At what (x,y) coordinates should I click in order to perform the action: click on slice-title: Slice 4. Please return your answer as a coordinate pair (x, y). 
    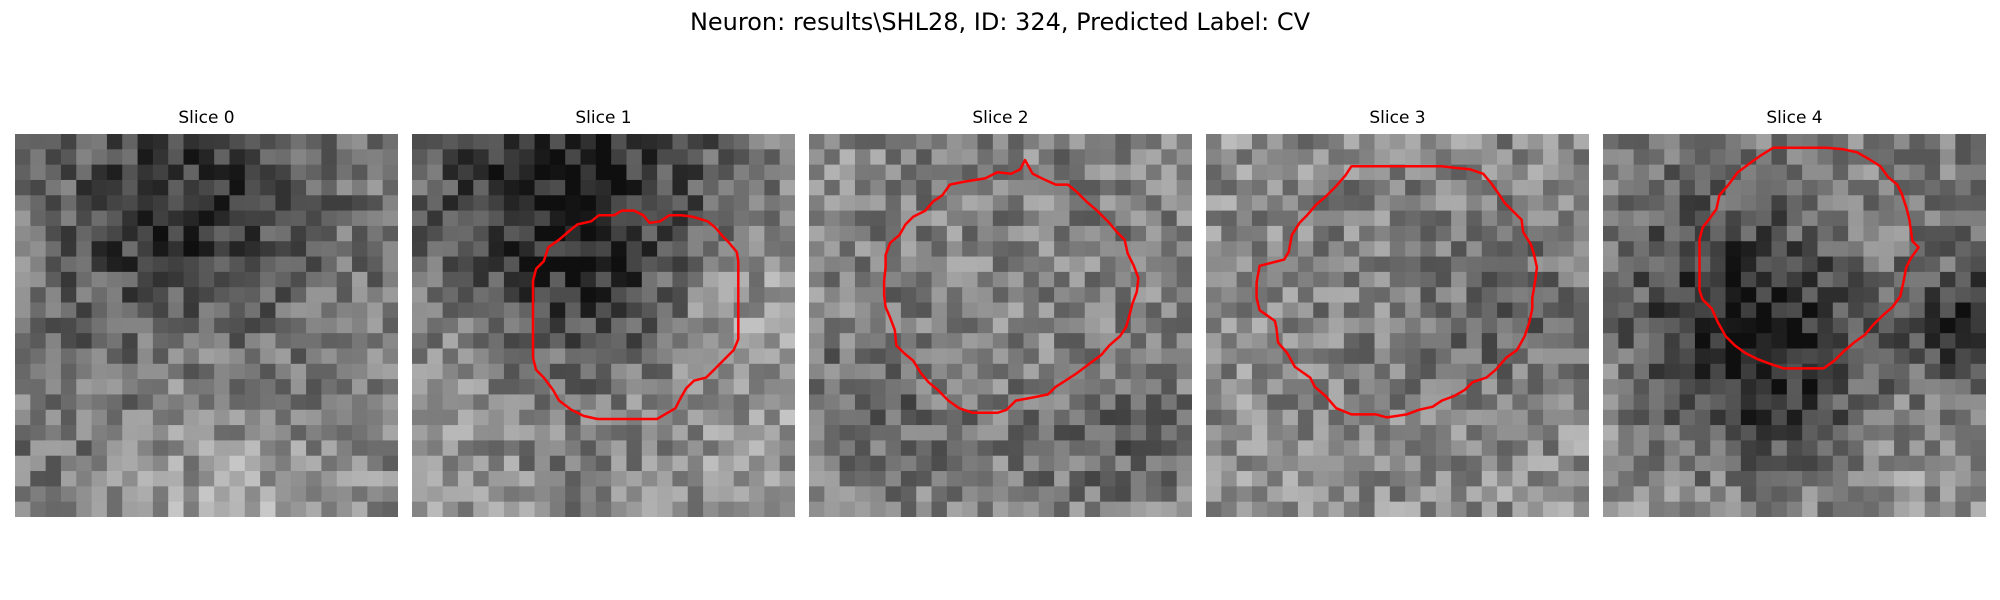
    Looking at the image, I should click on (1794, 118).